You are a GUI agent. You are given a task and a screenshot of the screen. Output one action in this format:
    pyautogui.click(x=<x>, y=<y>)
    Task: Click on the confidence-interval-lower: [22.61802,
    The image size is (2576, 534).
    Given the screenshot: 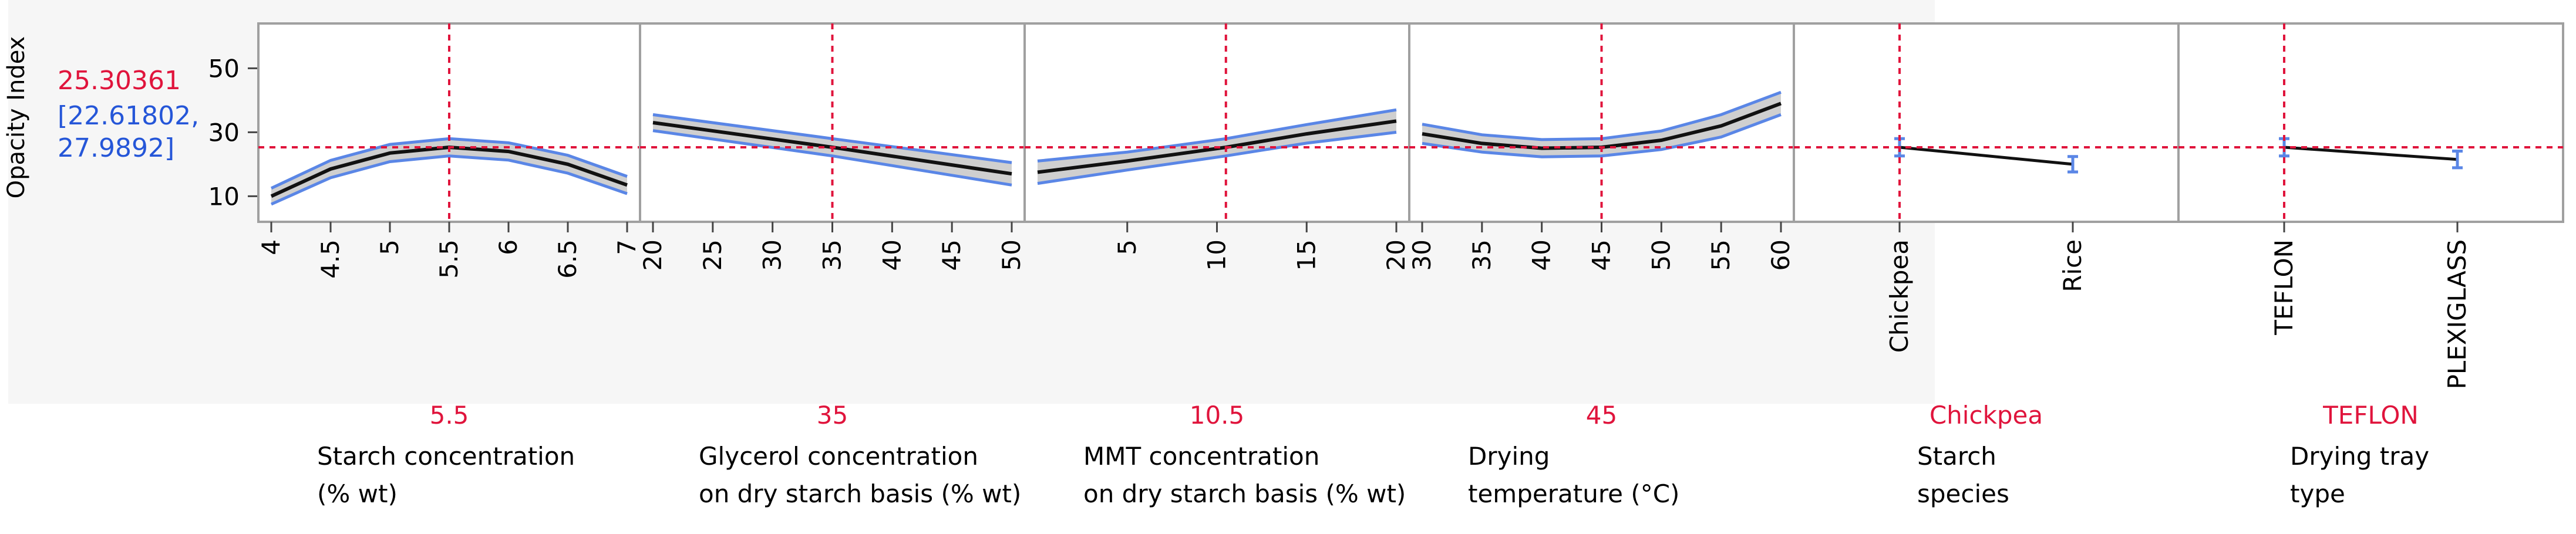 What is the action you would take?
    pyautogui.click(x=129, y=116)
    